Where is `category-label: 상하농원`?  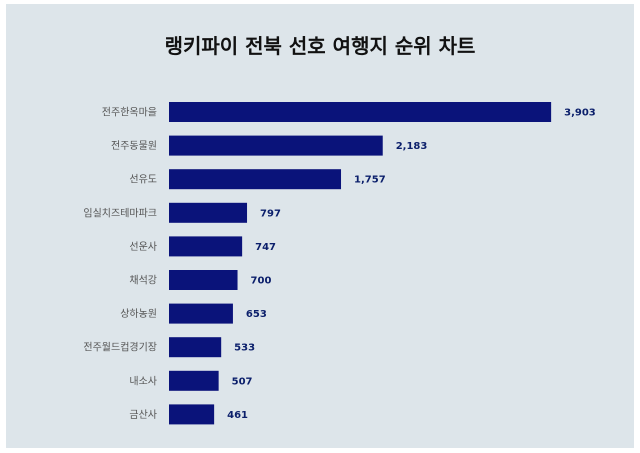
category-label: 상하농원 is located at coordinates (138, 313).